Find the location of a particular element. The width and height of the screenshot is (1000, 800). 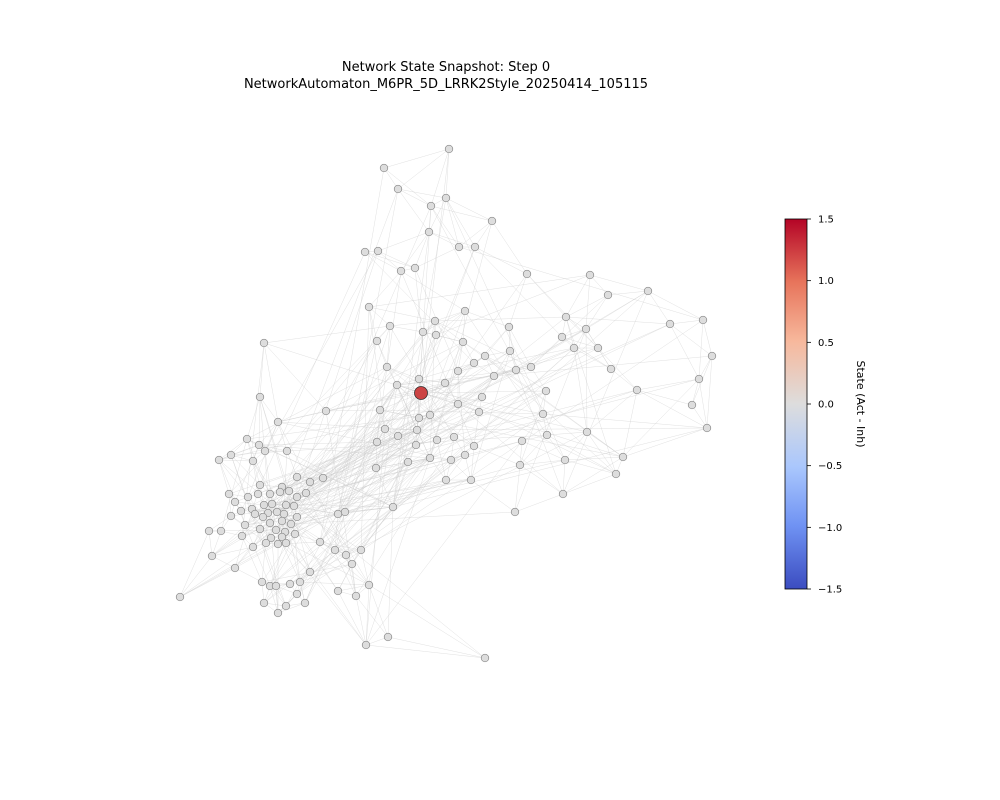

colorbar-tick-label: −0.5 is located at coordinates (830, 466).